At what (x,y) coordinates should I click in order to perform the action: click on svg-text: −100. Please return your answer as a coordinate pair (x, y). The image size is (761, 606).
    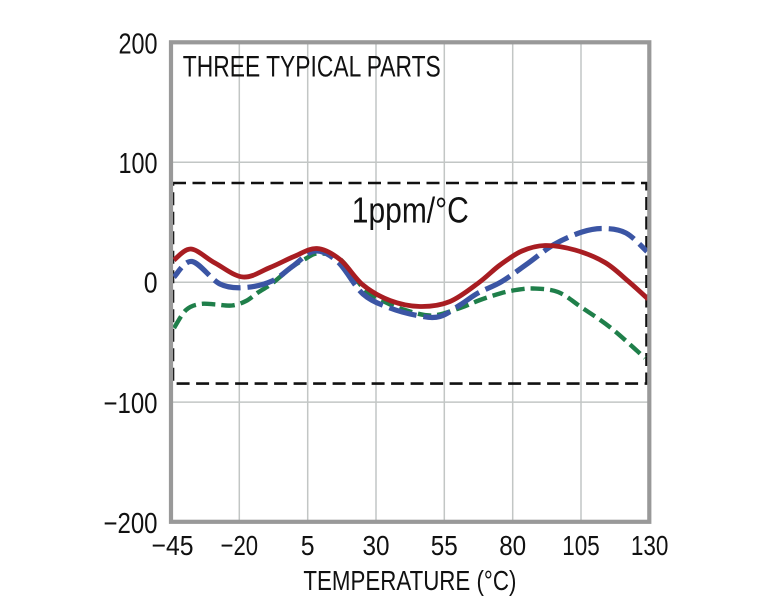
    Looking at the image, I should click on (131, 404).